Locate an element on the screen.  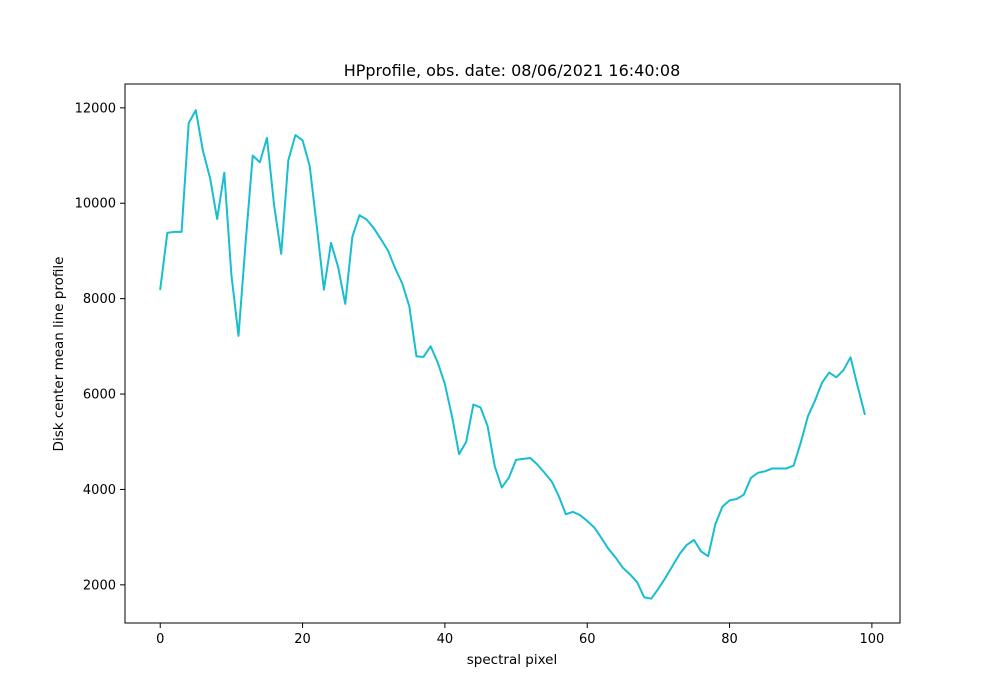
y-axis-ticks: 2000 4000 6000 8000 10000 12000 is located at coordinates (100, 347).